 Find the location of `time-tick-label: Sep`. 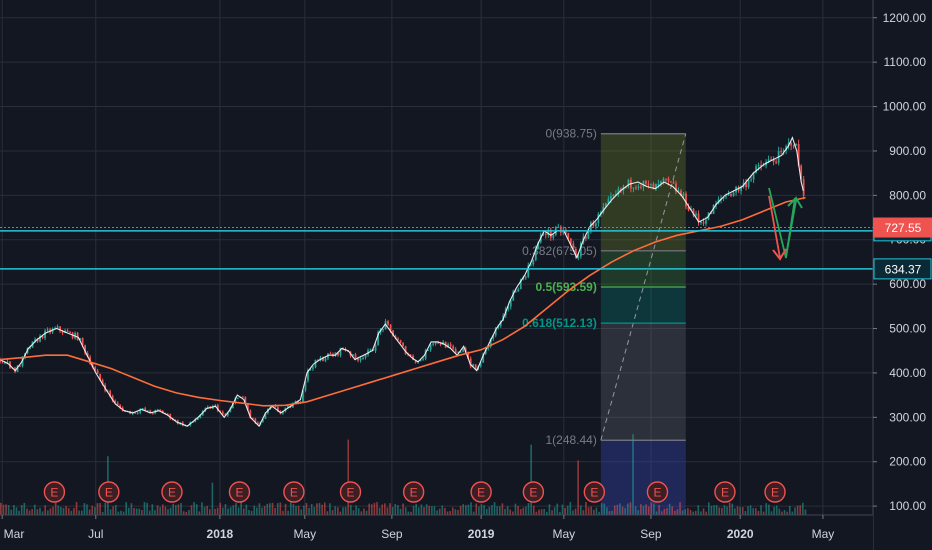

time-tick-label: Sep is located at coordinates (651, 534).